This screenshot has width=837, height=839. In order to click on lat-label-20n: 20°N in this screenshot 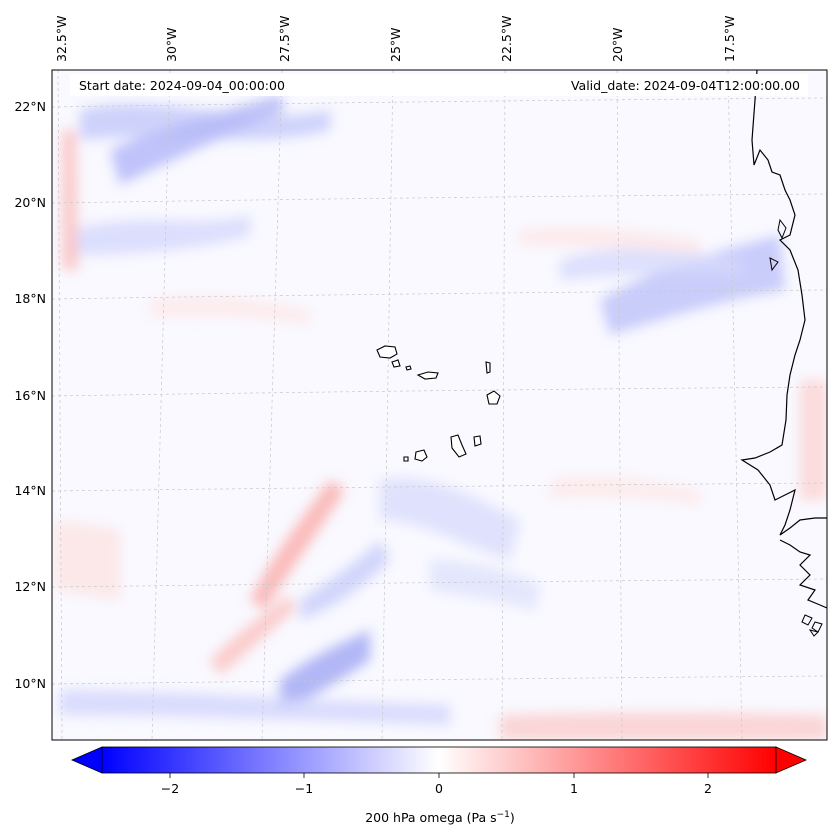, I will do `click(30, 202)`.